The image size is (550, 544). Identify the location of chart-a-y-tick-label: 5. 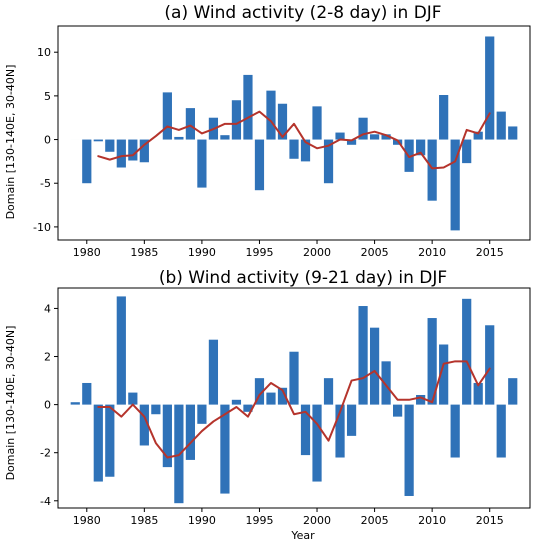
(47, 96).